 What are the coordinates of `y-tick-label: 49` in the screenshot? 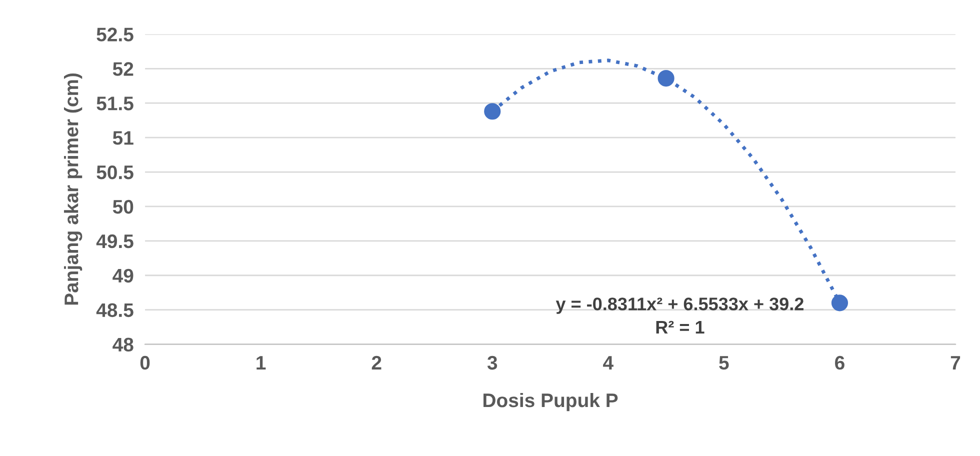 It's located at (123, 275).